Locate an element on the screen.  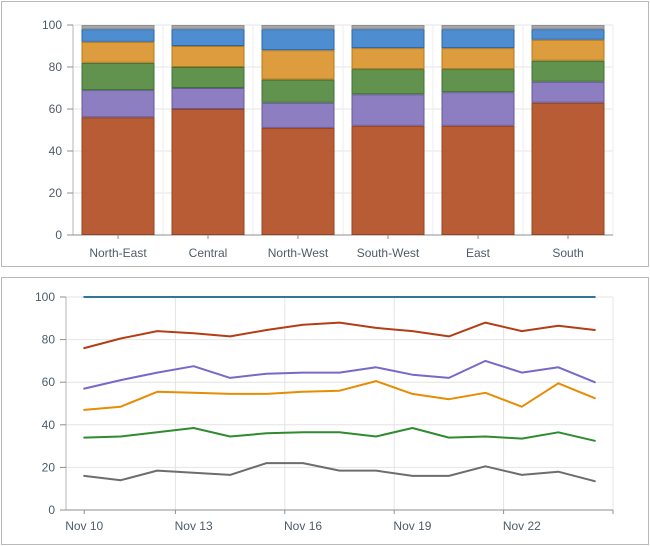
x-axis-date-label: Nov 13 is located at coordinates (194, 526).